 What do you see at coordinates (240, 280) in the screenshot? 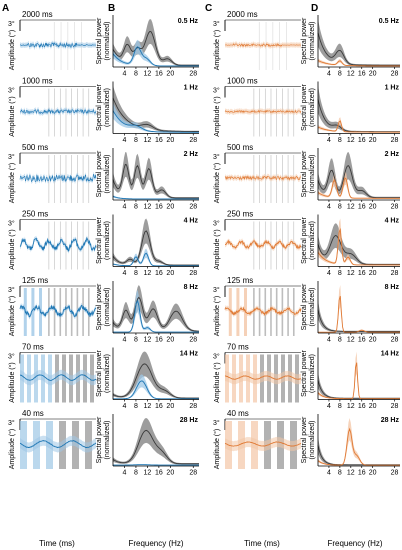
I see `window-label: 125 ms` at bounding box center [240, 280].